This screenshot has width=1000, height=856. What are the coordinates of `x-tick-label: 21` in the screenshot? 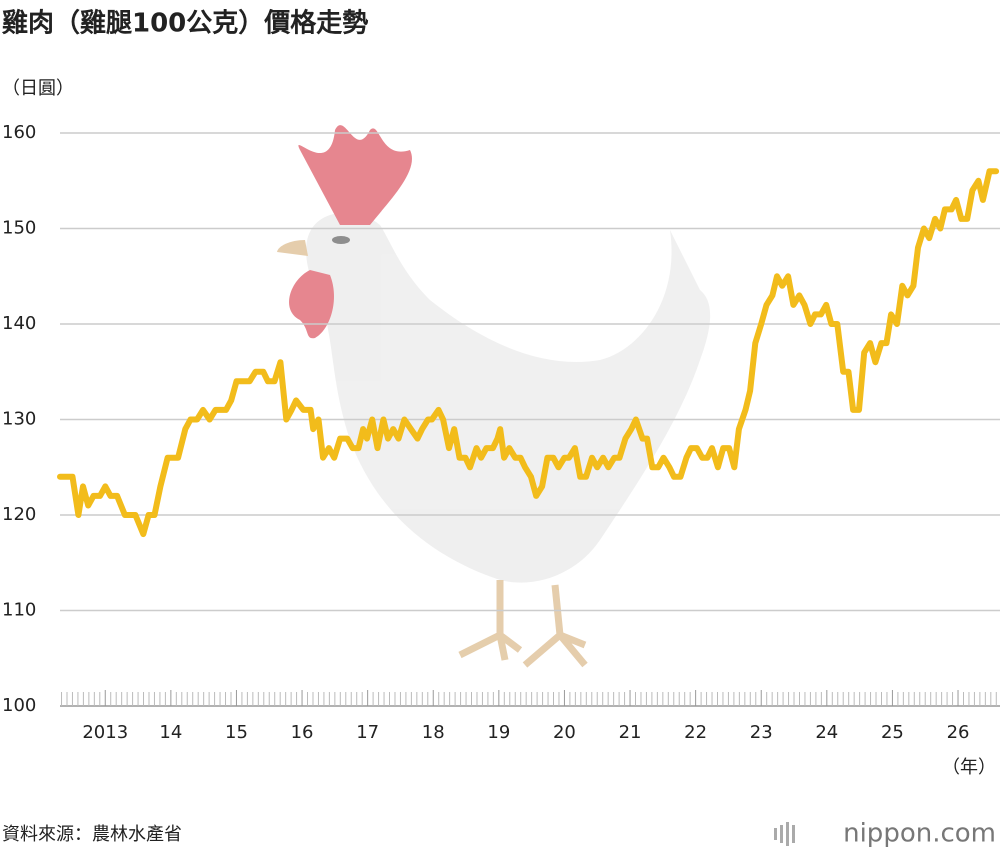 It's located at (630, 732).